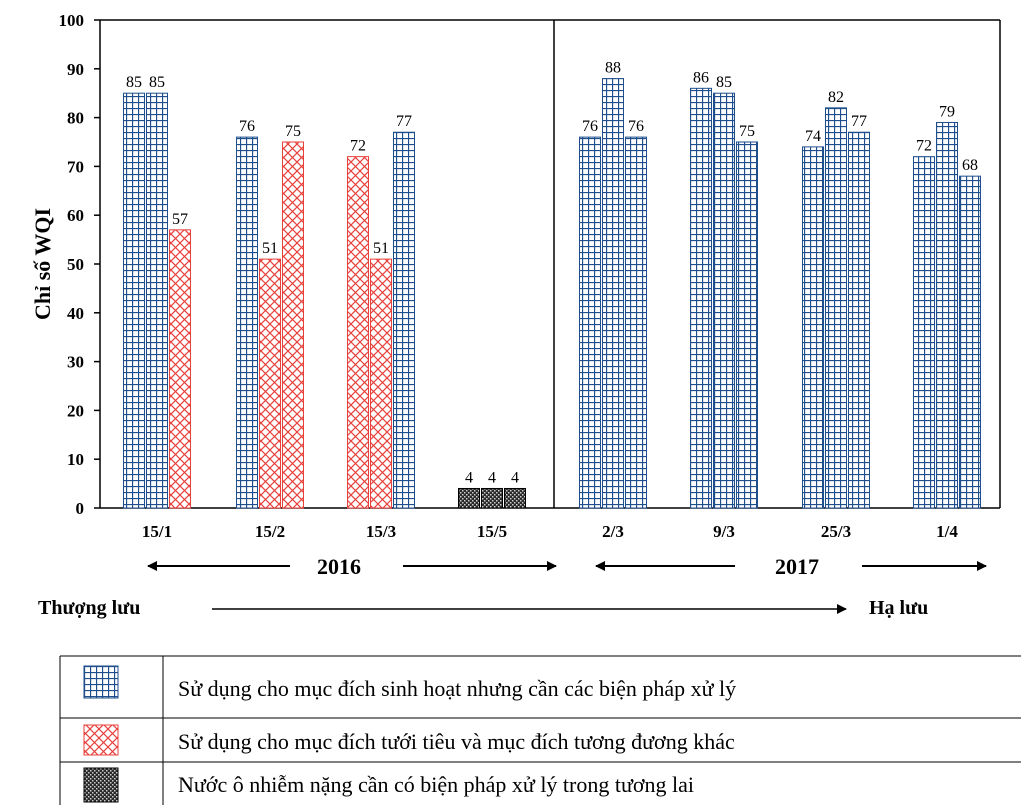 This screenshot has height=805, width=1021. What do you see at coordinates (75, 410) in the screenshot?
I see `y-tick-label: 20` at bounding box center [75, 410].